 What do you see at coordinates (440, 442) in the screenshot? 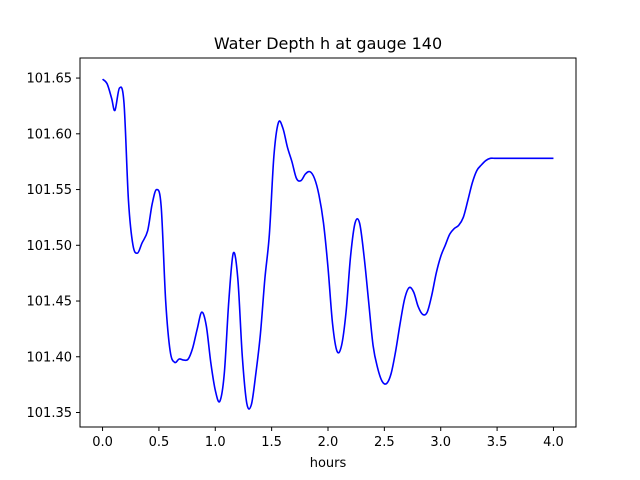
I see `x-tick-label: 3.0` at bounding box center [440, 442].